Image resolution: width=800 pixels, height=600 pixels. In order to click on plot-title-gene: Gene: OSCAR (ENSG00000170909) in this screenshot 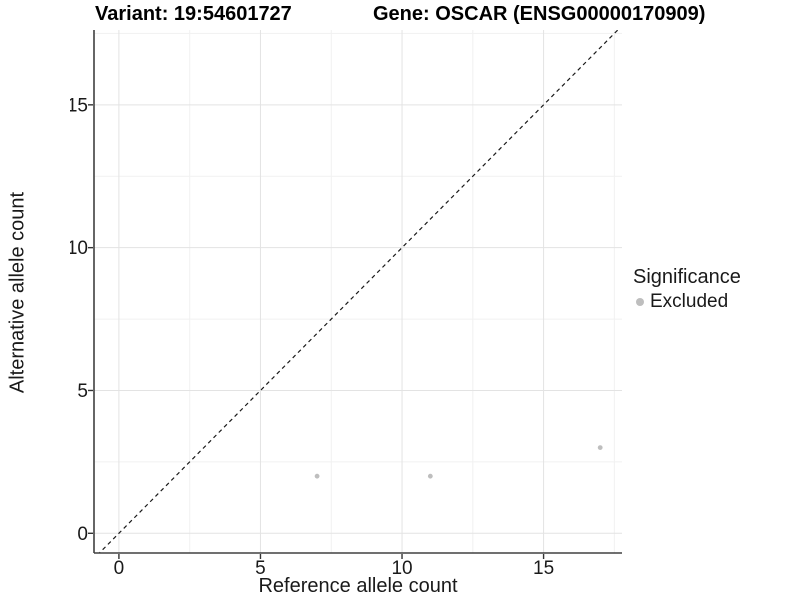, I will do `click(539, 14)`.